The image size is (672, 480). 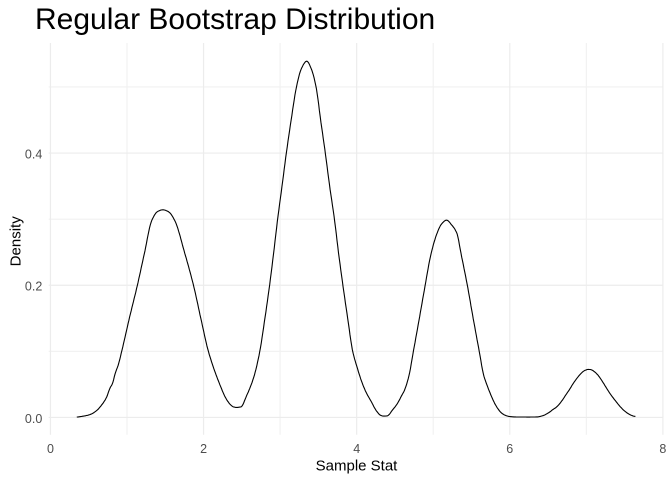 I want to click on svg-text: 6, so click(x=509, y=449).